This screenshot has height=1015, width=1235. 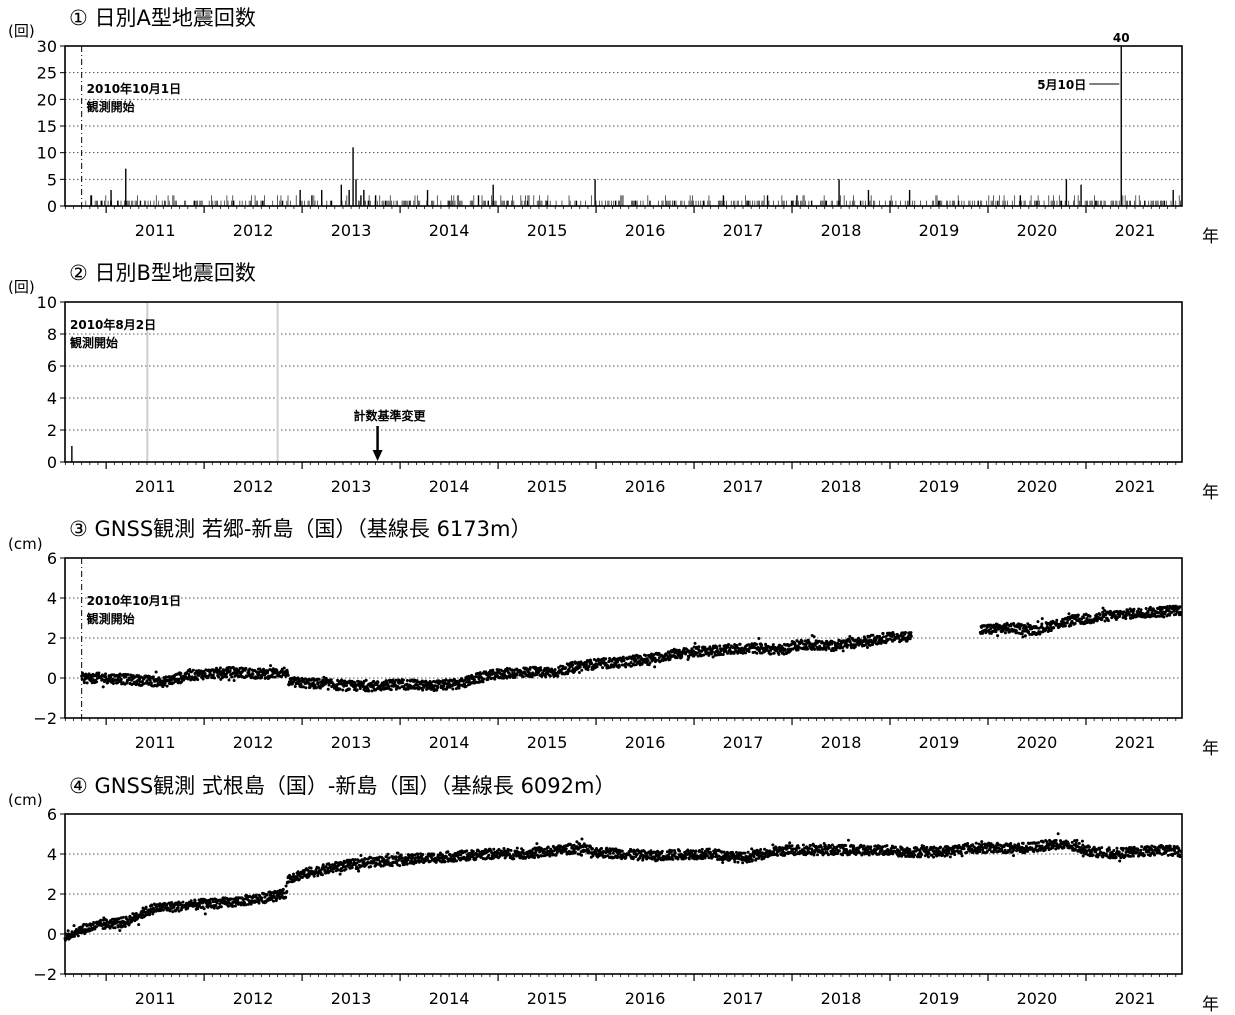 I want to click on y-tick-label: 8, so click(x=52, y=334).